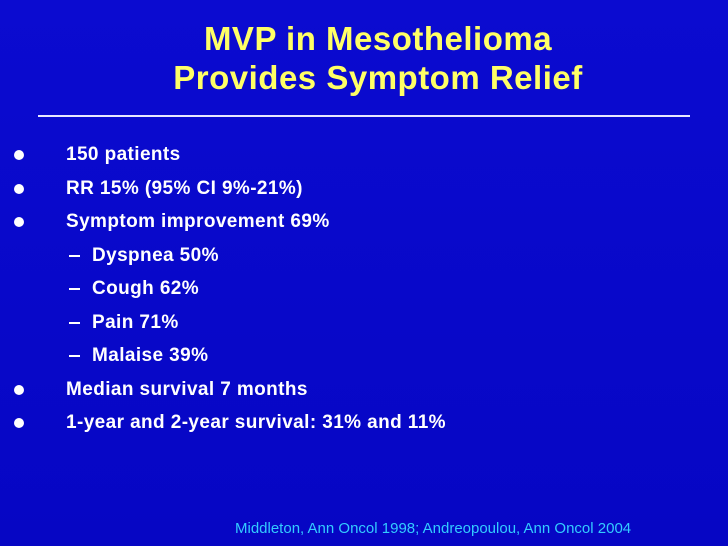 The image size is (728, 546). I want to click on bullet-text: Median survival 7 months, so click(187, 389).